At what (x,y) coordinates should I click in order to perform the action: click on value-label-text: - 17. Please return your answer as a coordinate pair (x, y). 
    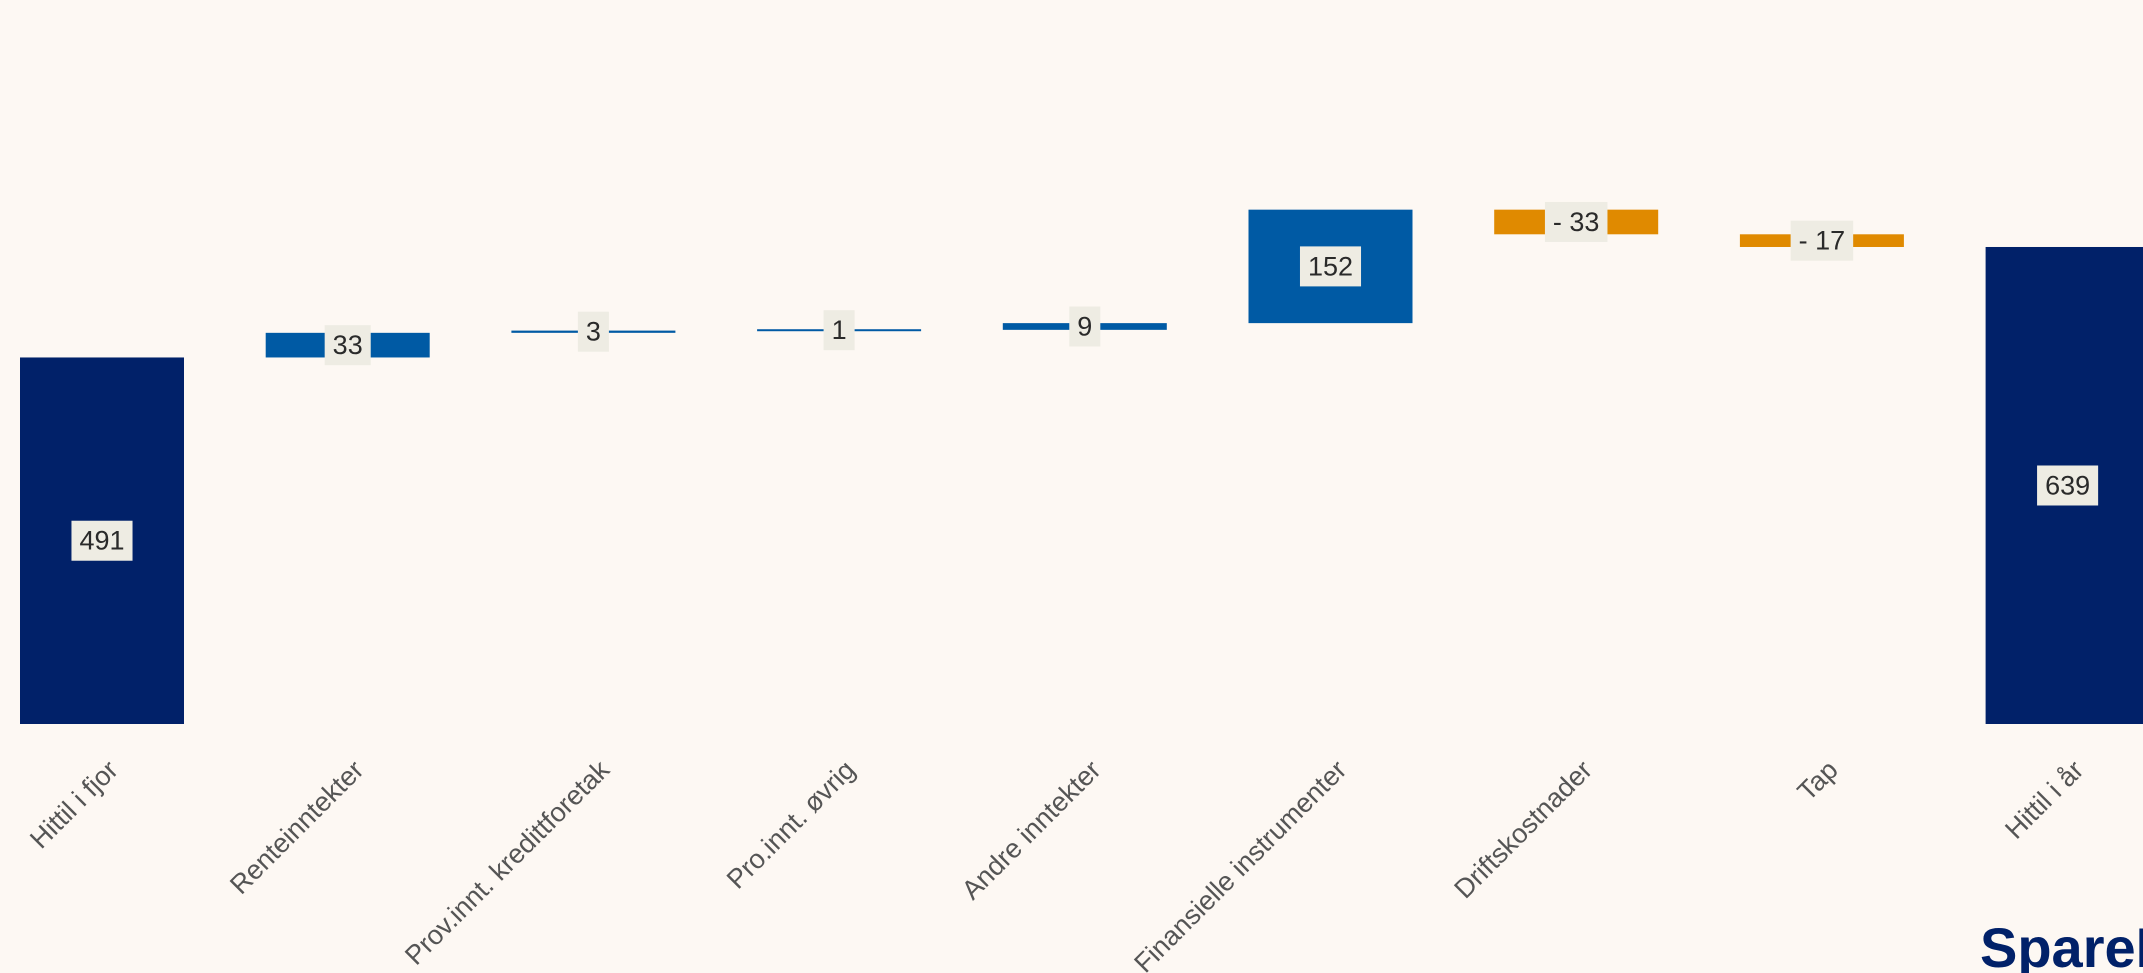
    Looking at the image, I should click on (1822, 241).